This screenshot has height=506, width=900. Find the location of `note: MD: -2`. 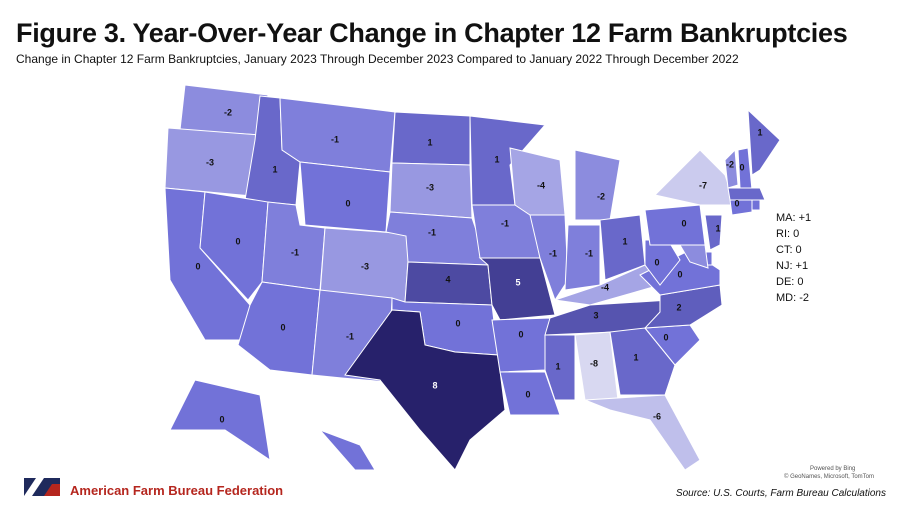

note: MD: -2 is located at coordinates (792, 298).